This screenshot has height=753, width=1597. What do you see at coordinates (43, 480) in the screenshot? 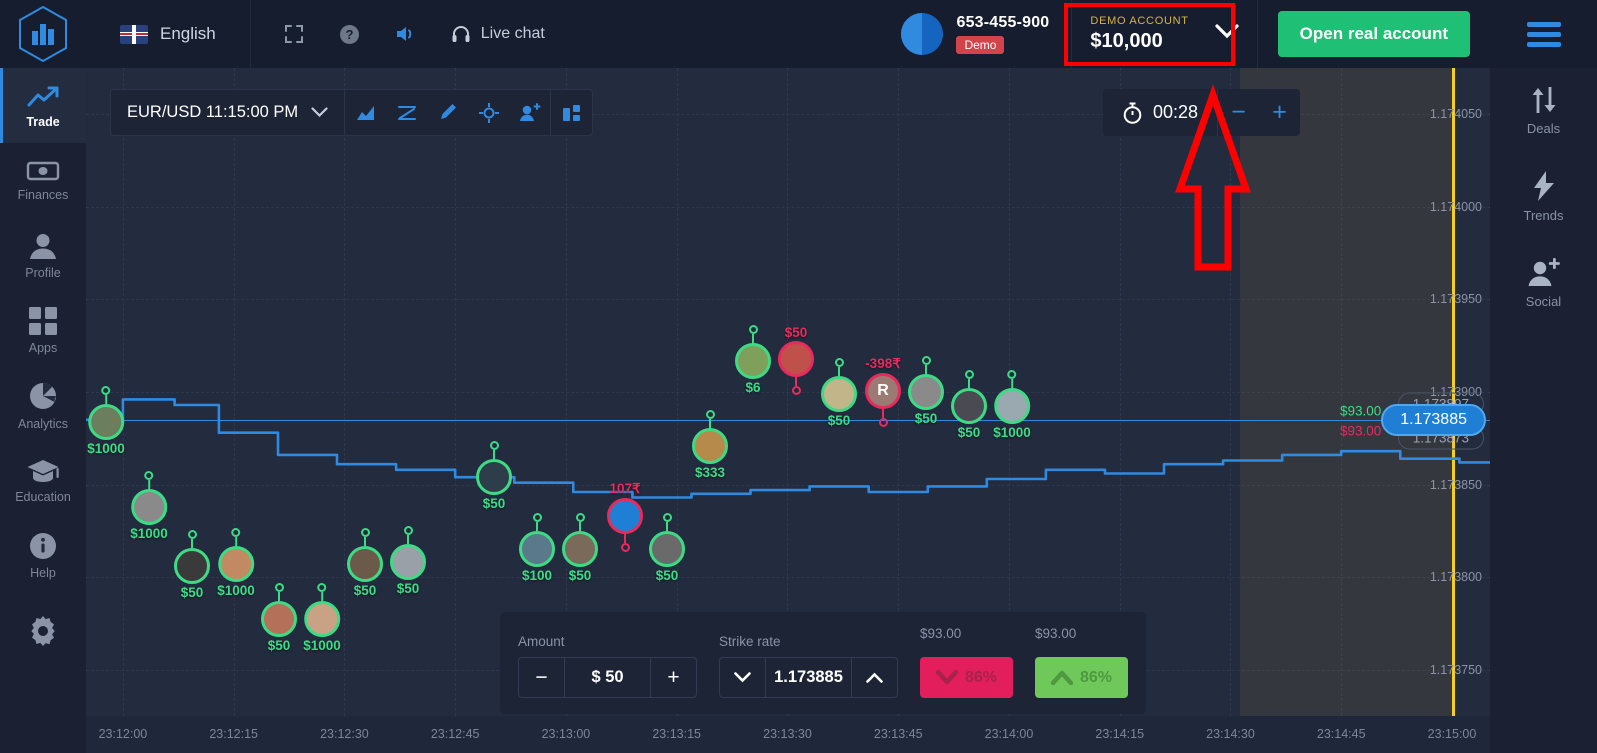
I see `sidebar-item-education: Education` at bounding box center [43, 480].